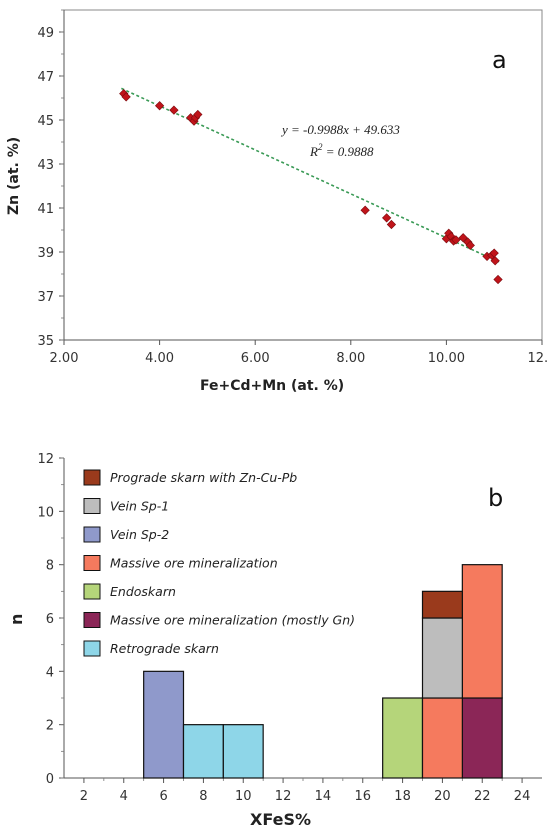  What do you see at coordinates (194, 563) in the screenshot?
I see `legend-label: Massive ore mineralization` at bounding box center [194, 563].